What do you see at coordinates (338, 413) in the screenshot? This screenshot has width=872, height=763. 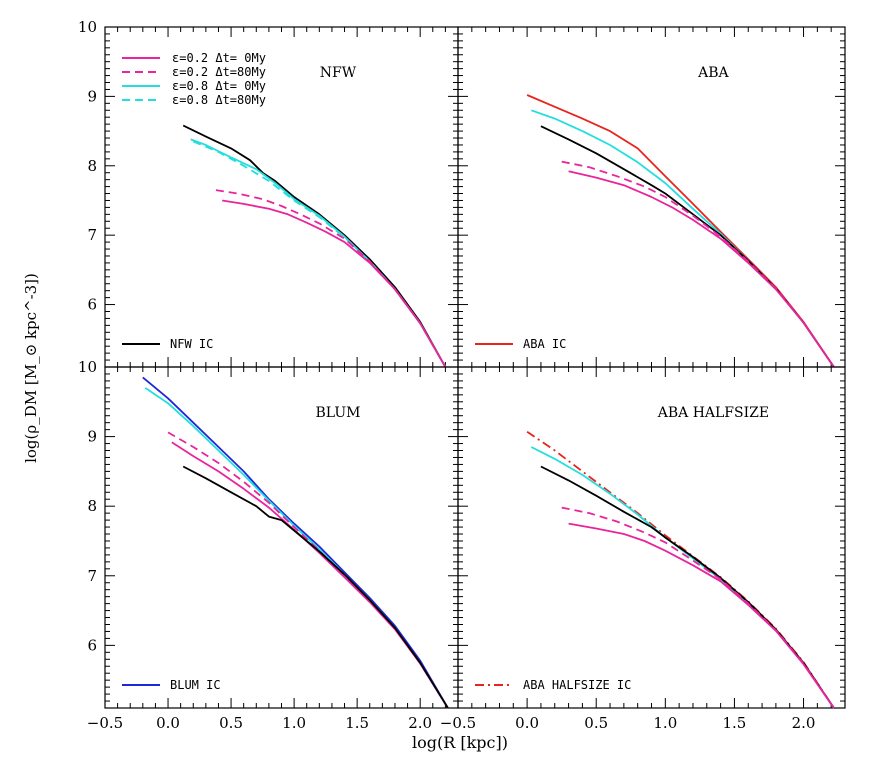 I see `panel-title: BLUM` at bounding box center [338, 413].